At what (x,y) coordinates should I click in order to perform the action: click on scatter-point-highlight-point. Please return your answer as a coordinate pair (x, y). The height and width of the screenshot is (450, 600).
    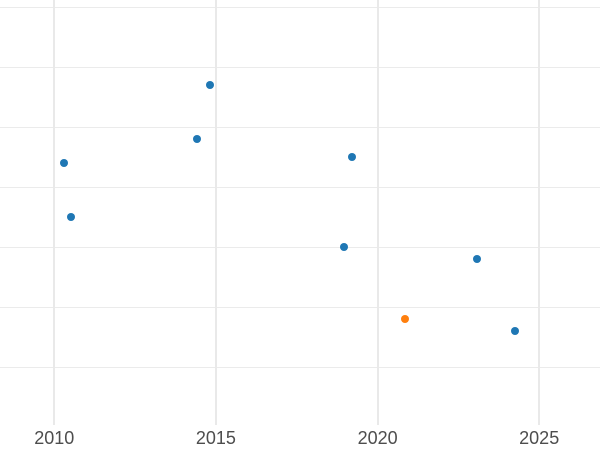
    Looking at the image, I should click on (405, 319).